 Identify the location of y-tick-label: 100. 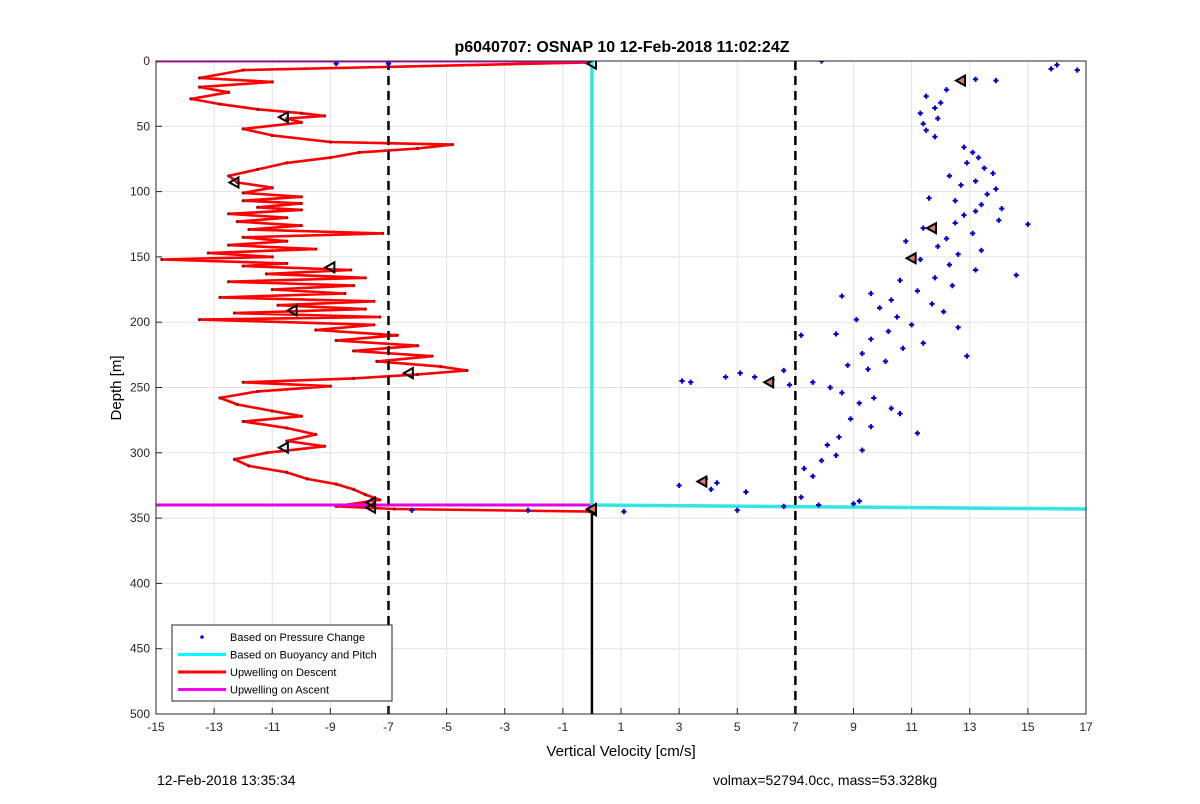
(140, 192).